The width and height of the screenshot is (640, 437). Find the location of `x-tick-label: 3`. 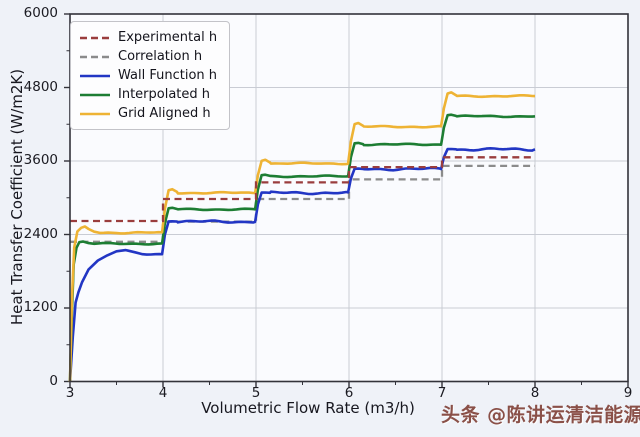

x-tick-label: 3 is located at coordinates (70, 393).